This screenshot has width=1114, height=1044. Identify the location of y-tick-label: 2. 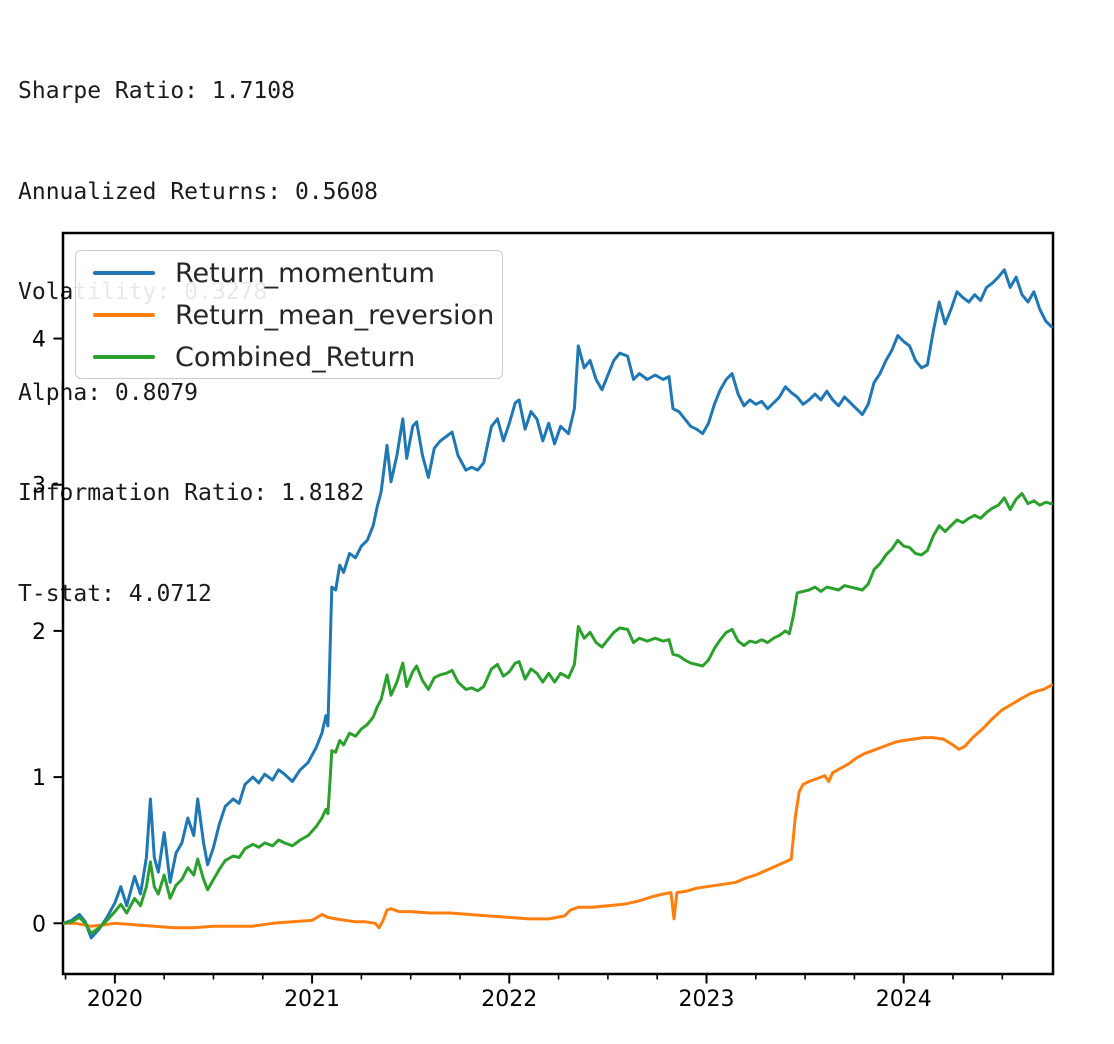
(39, 632).